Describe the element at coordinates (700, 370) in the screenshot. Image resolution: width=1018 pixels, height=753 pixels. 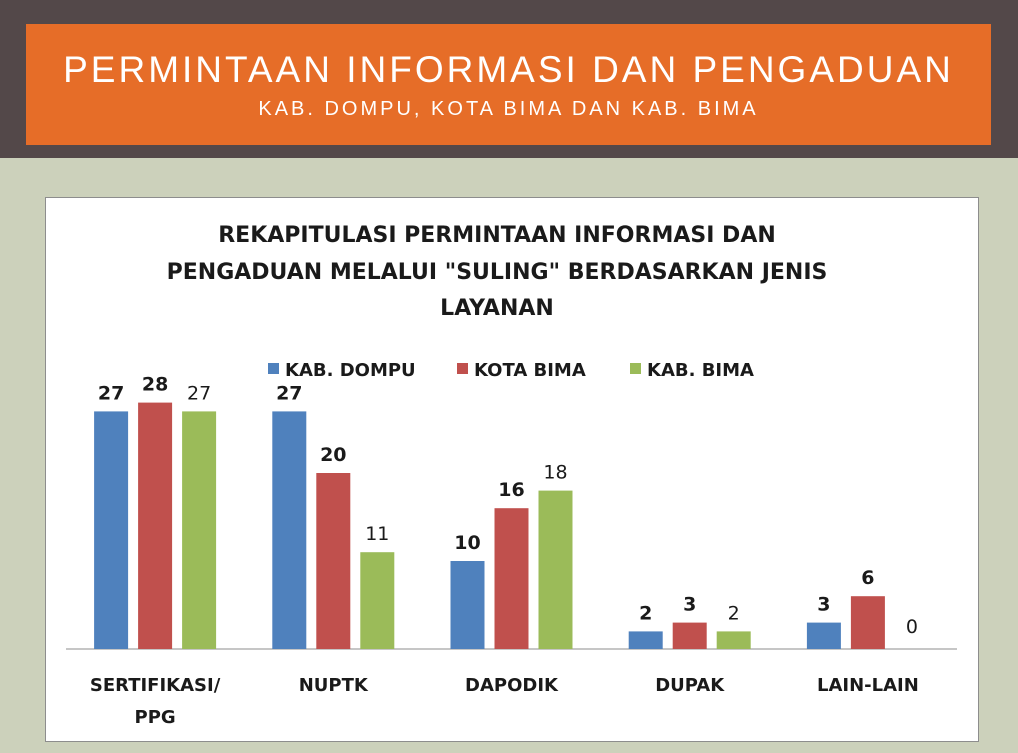
I see `legend-label: KAB. BIMA` at that location.